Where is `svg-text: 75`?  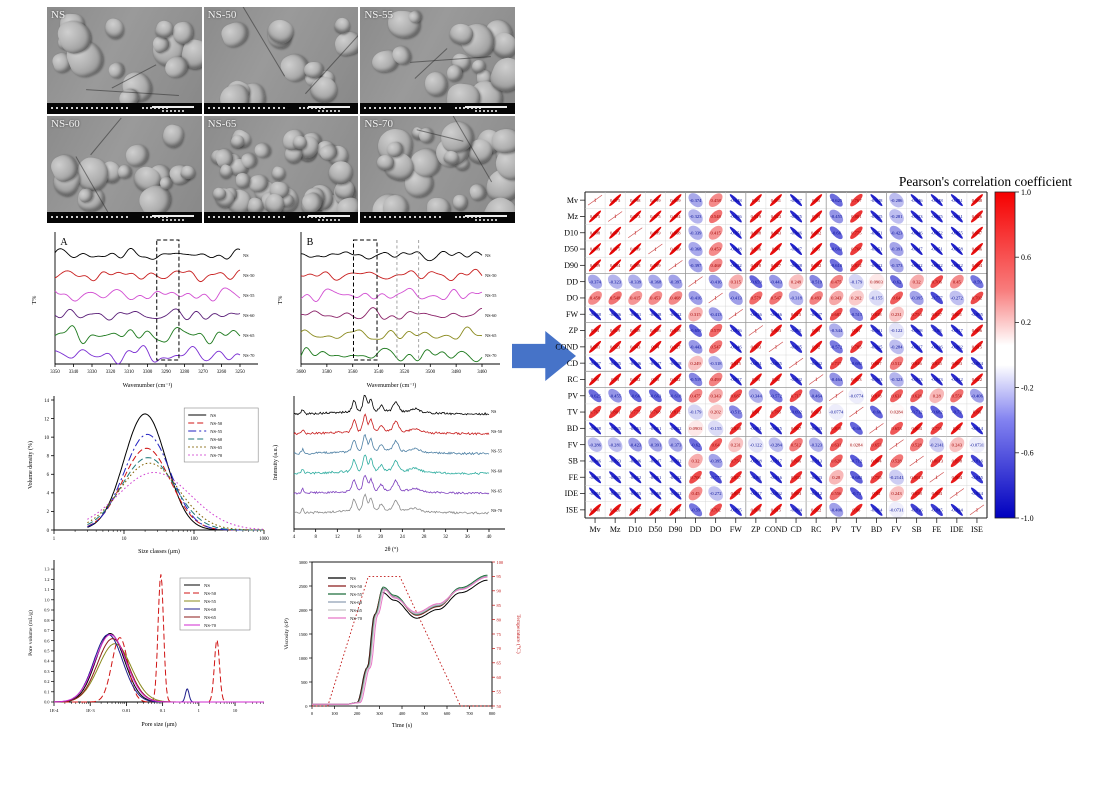 svg-text: 75 is located at coordinates (499, 634).